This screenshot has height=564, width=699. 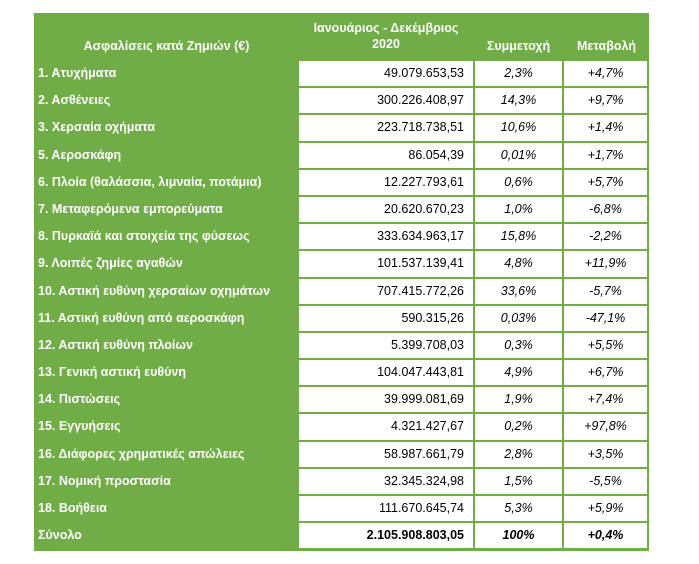 What do you see at coordinates (386, 28) in the screenshot?
I see `header-value-line1: Ιανουάριος - Δεκέμβριος` at bounding box center [386, 28].